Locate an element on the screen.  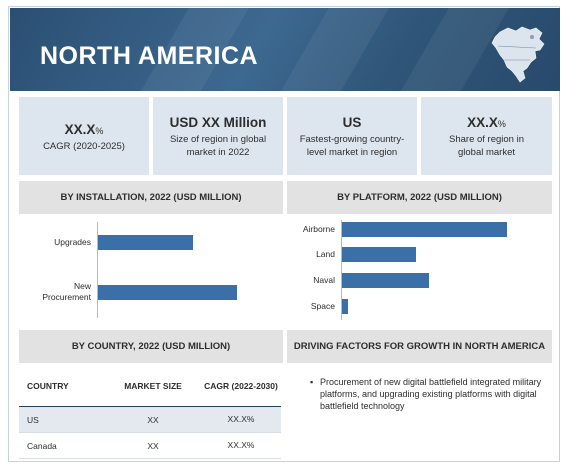
bar-label: Upgrades is located at coordinates (72, 241).